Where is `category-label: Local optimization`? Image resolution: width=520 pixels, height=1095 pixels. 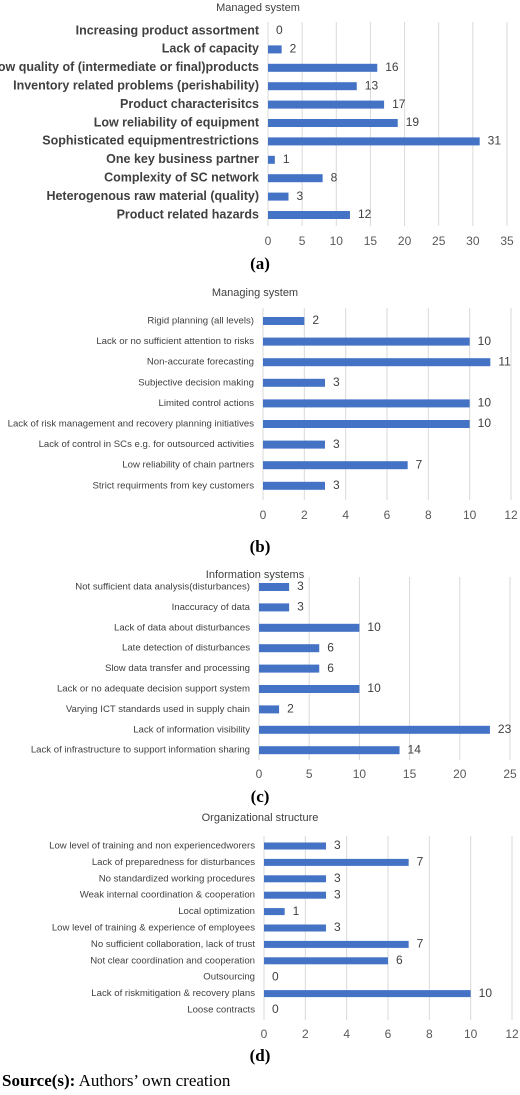 category-label: Local optimization is located at coordinates (216, 911).